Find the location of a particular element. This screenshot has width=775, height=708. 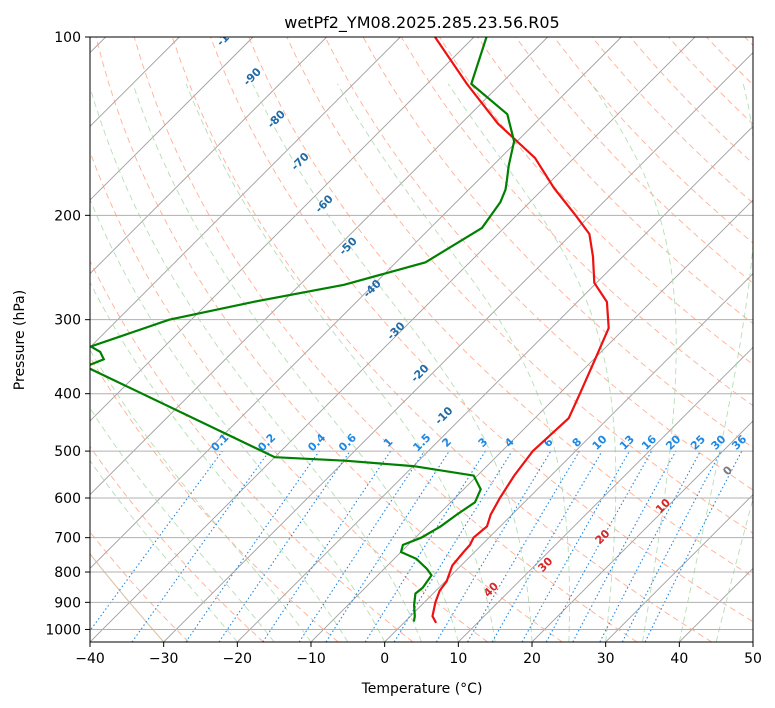

y-tick-label: 500 is located at coordinates (67, 452).